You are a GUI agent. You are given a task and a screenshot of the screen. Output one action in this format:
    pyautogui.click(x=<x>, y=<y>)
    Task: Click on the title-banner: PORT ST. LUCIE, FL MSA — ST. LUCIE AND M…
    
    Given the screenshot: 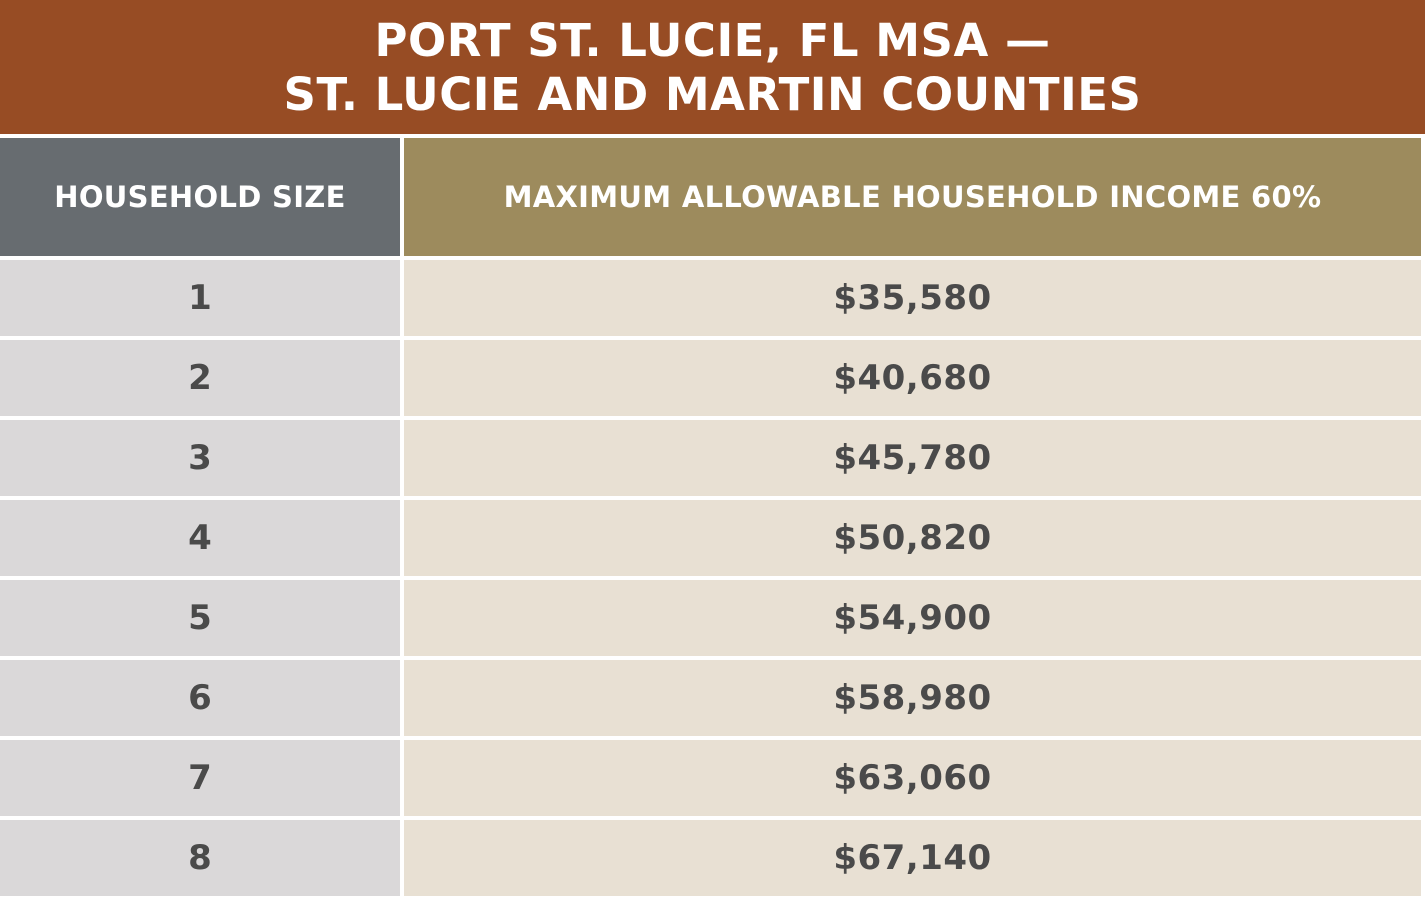 What is the action you would take?
    pyautogui.click(x=712, y=67)
    